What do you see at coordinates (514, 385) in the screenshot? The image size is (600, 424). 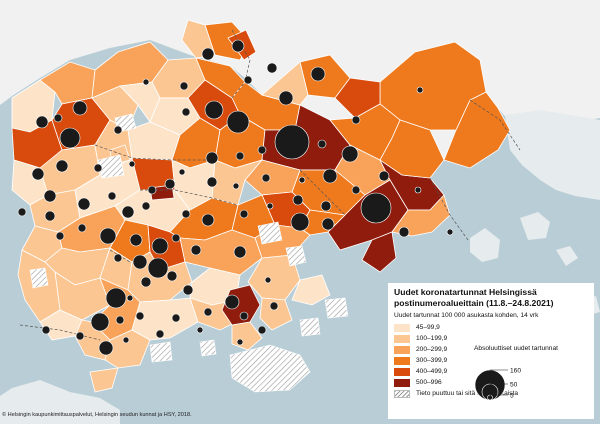 I see `legend-circle-value: 50` at bounding box center [514, 385].